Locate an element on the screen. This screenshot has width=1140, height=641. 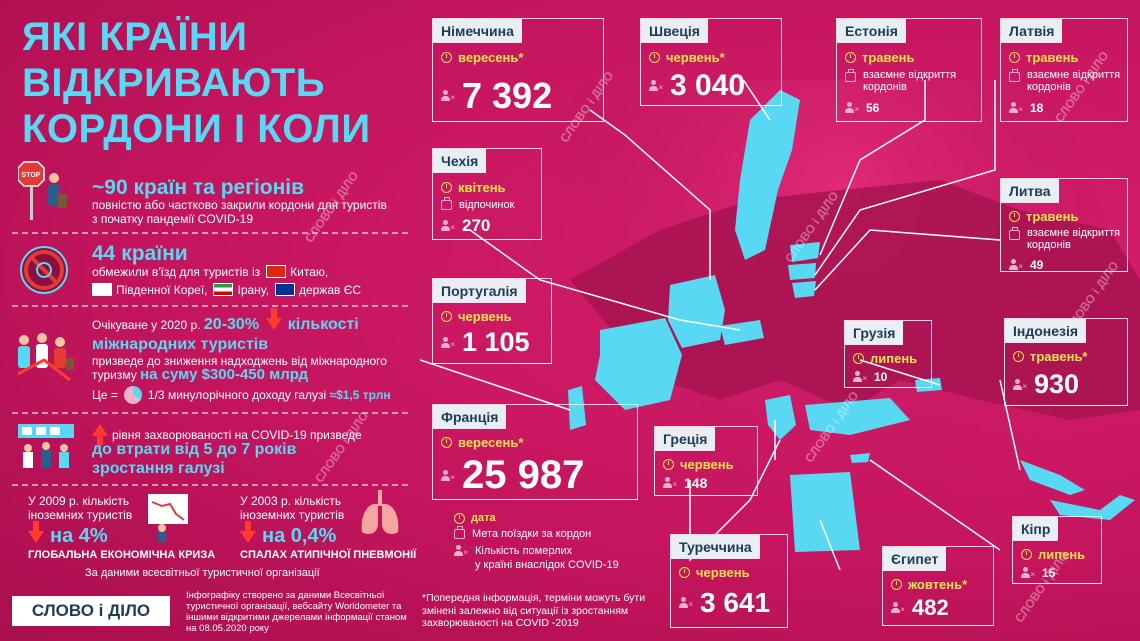
country-date: вересень* is located at coordinates (491, 57).